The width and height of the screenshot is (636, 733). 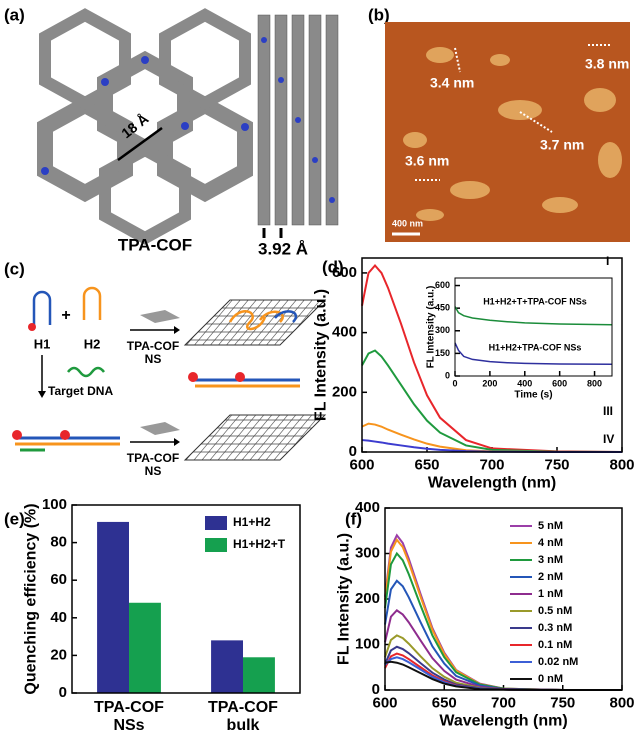 What do you see at coordinates (442, 308) in the screenshot?
I see `y-tick-label: 450` at bounding box center [442, 308].